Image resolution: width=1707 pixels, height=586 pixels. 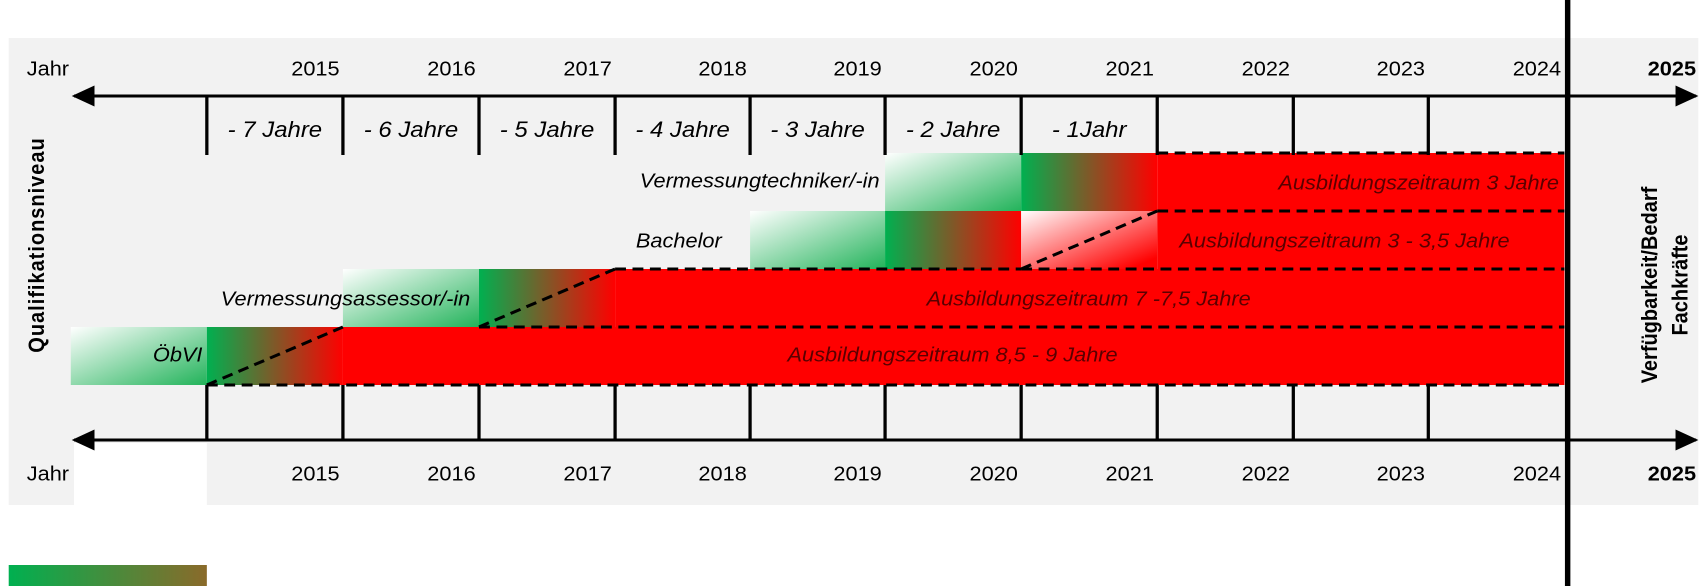 I want to click on offset-label: - 5 Jahre, so click(x=547, y=129).